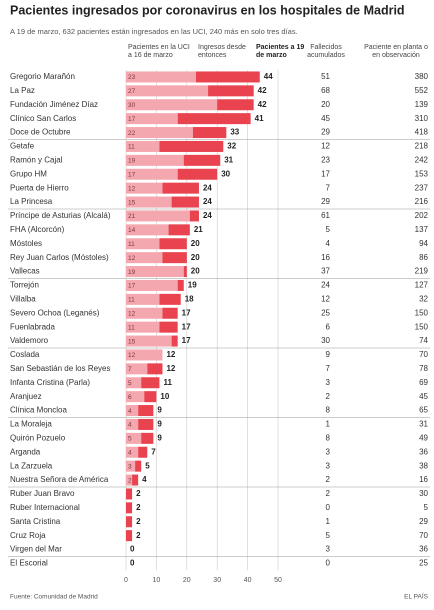 The width and height of the screenshot is (434, 610). I want to click on bar-label: 6, so click(130, 397).